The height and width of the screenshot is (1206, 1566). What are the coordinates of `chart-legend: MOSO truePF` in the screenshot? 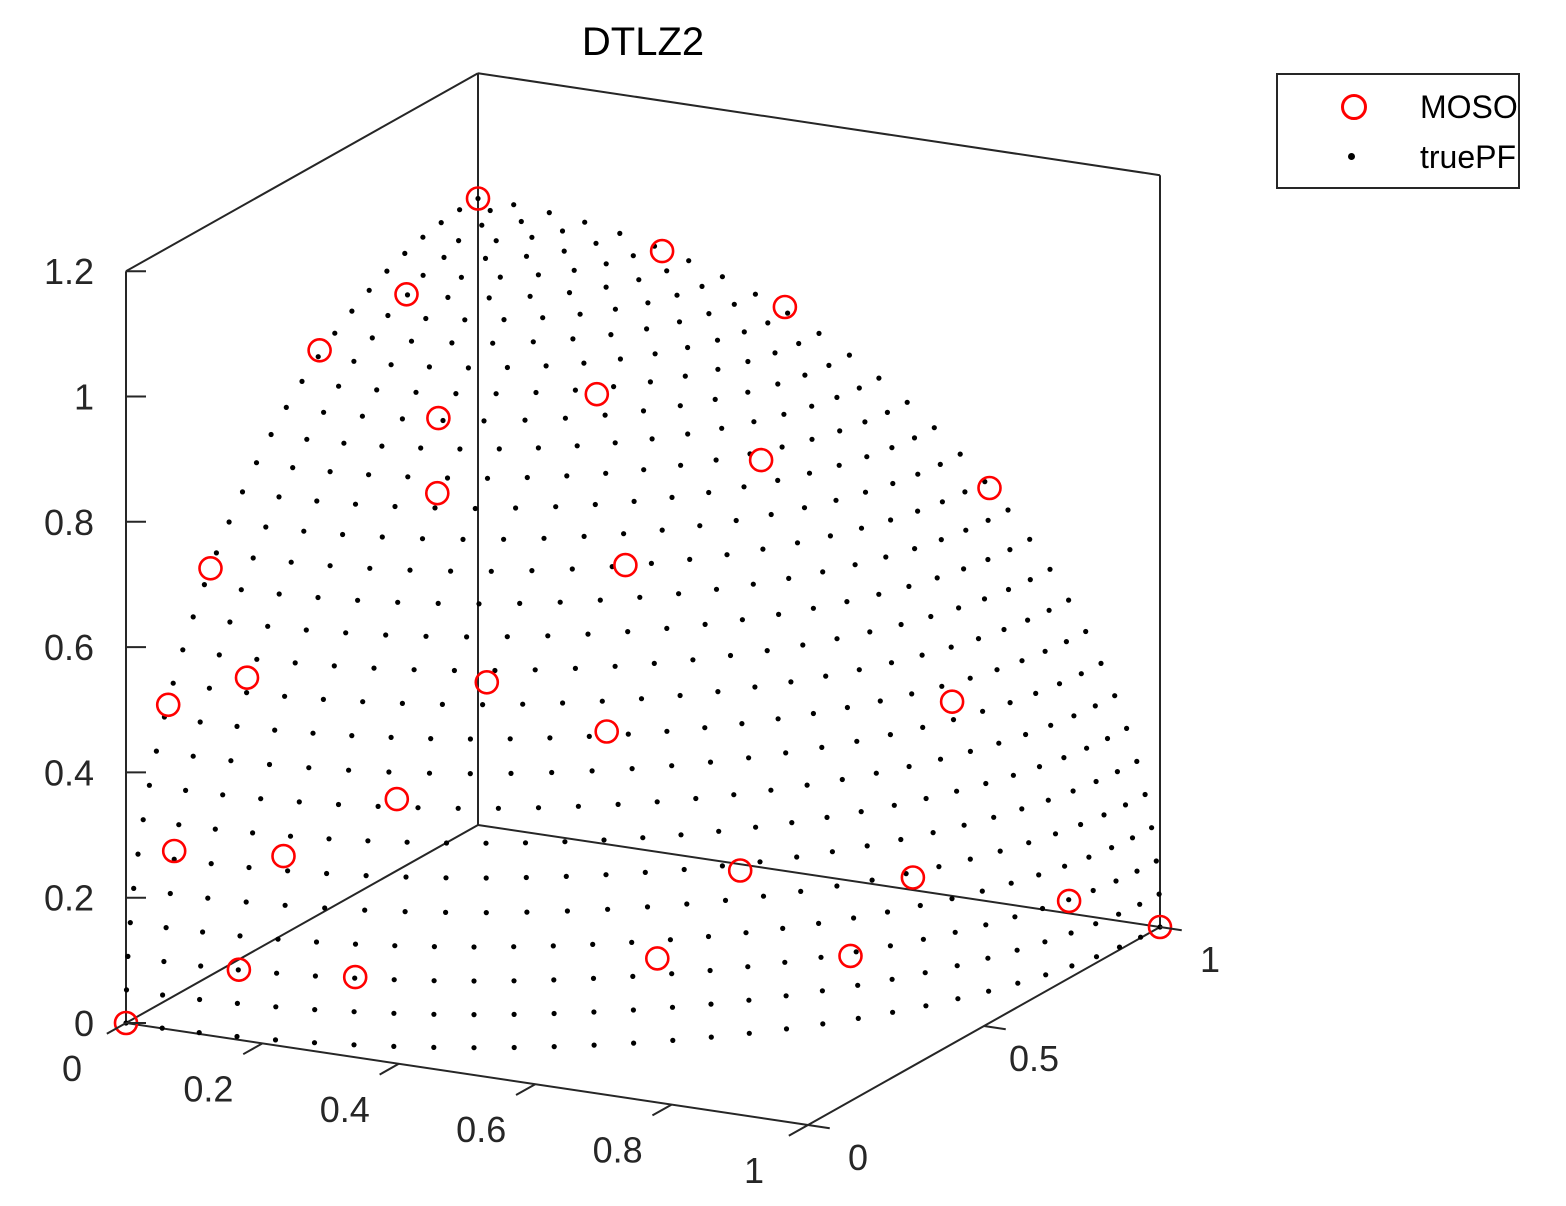 It's located at (1398, 131).